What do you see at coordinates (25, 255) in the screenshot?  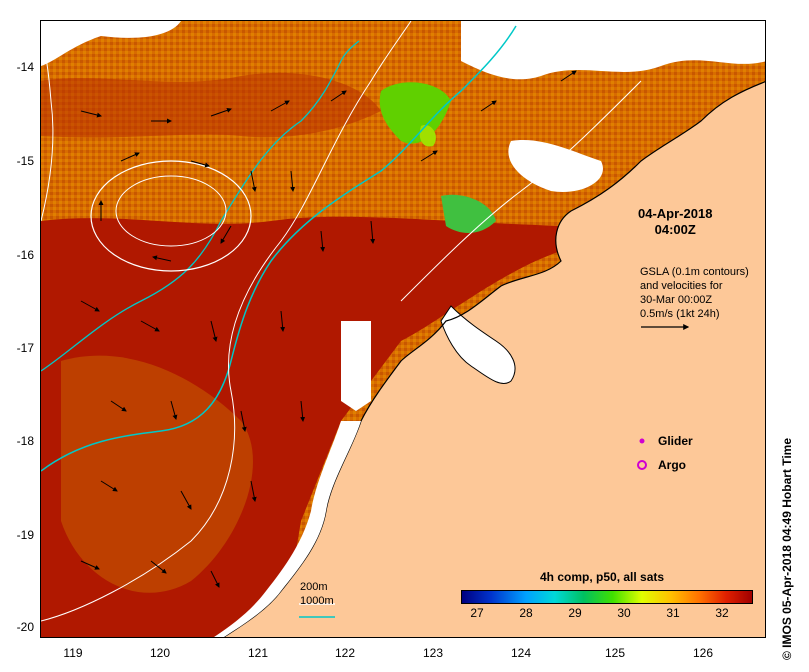 I see `y-tick-label: -16` at bounding box center [25, 255].